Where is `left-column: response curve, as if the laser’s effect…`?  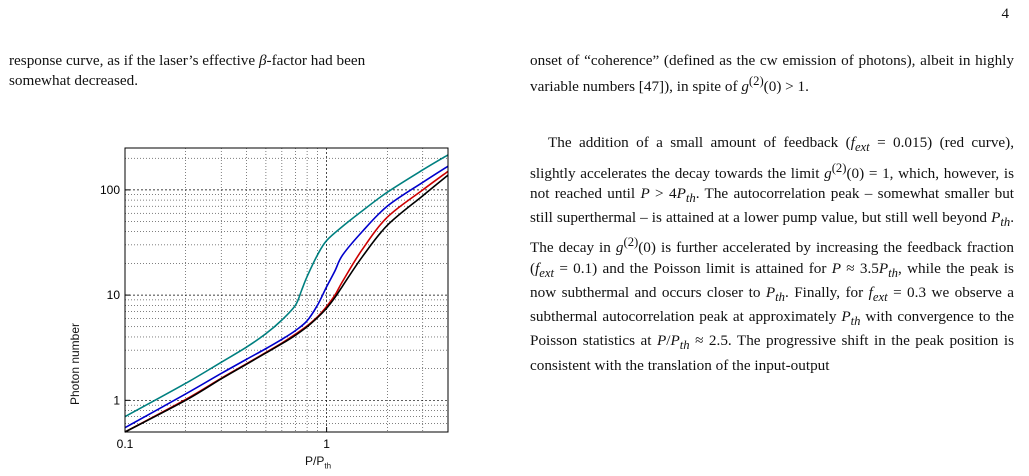
left-column: response curve, as if the laser’s effect… is located at coordinates (251, 71).